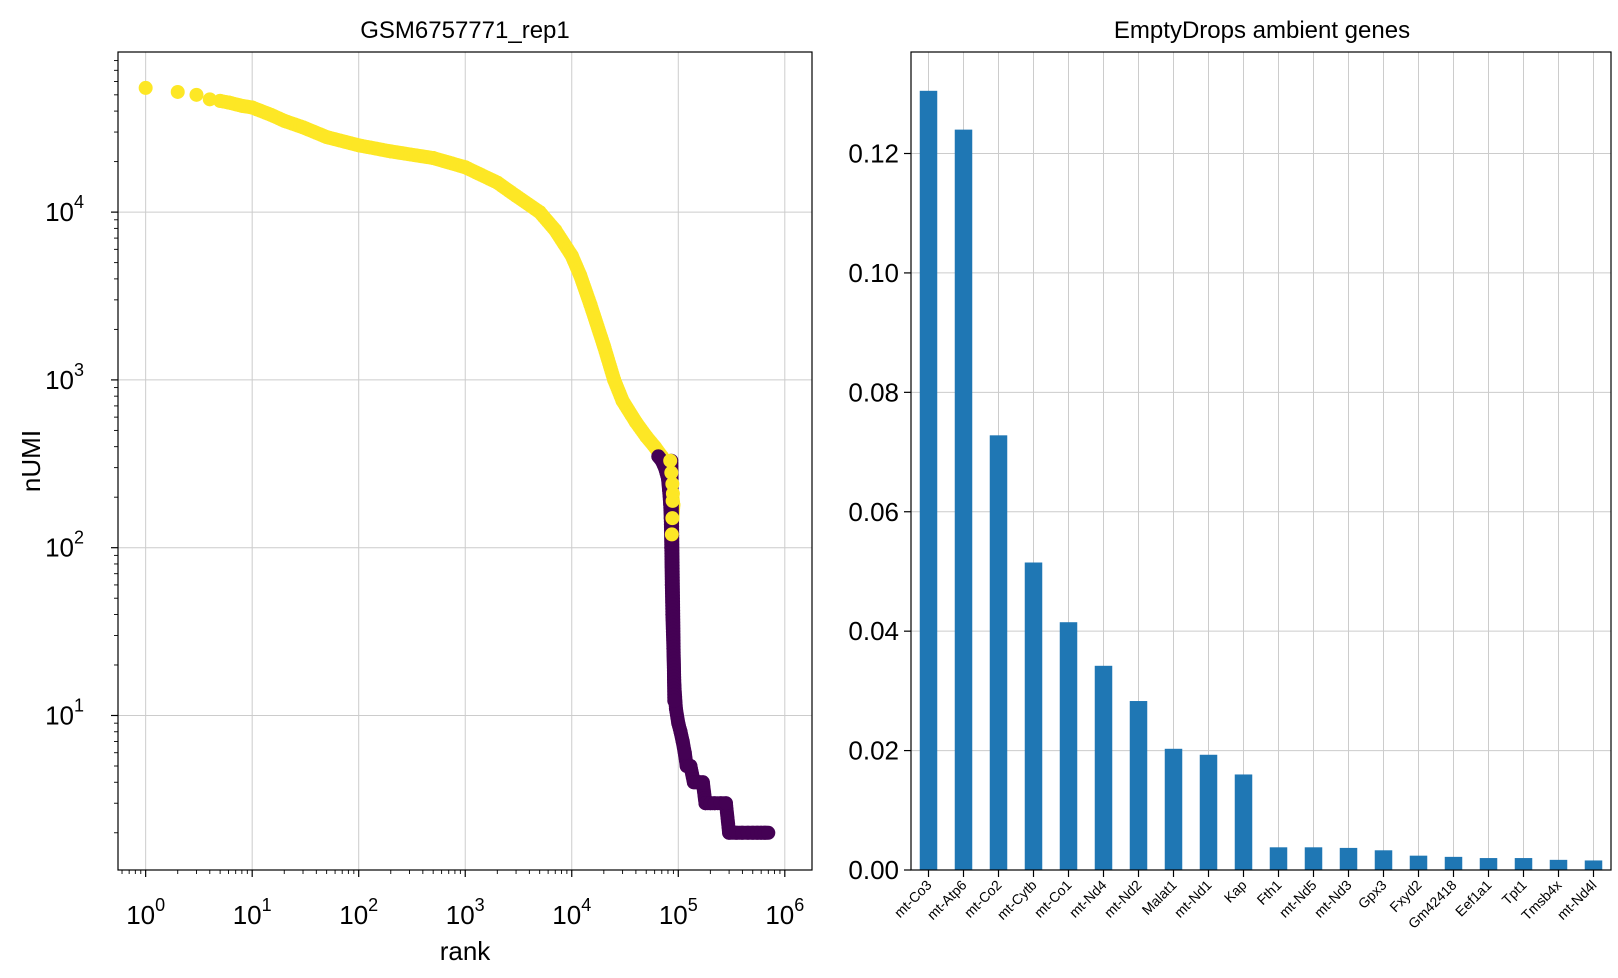 Image resolution: width=1618 pixels, height=978 pixels. Describe the element at coordinates (145, 912) in the screenshot. I see `knee-plot-x-tick-label: 10⁰` at that location.